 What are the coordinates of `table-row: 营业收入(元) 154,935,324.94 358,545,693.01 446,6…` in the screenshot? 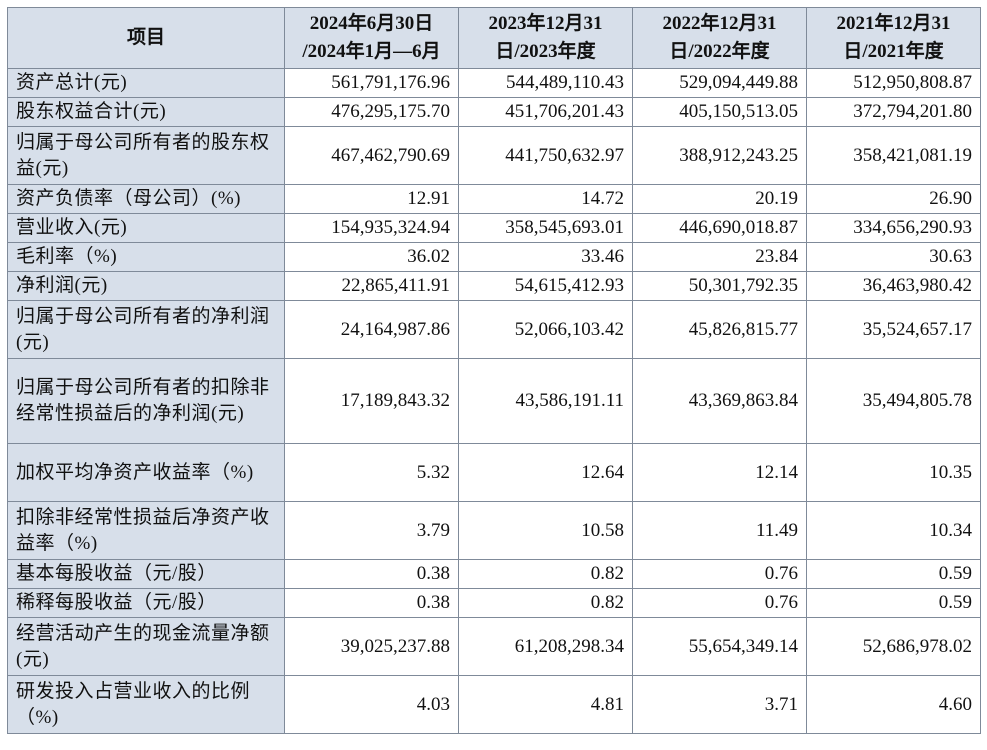 It's located at (494, 228).